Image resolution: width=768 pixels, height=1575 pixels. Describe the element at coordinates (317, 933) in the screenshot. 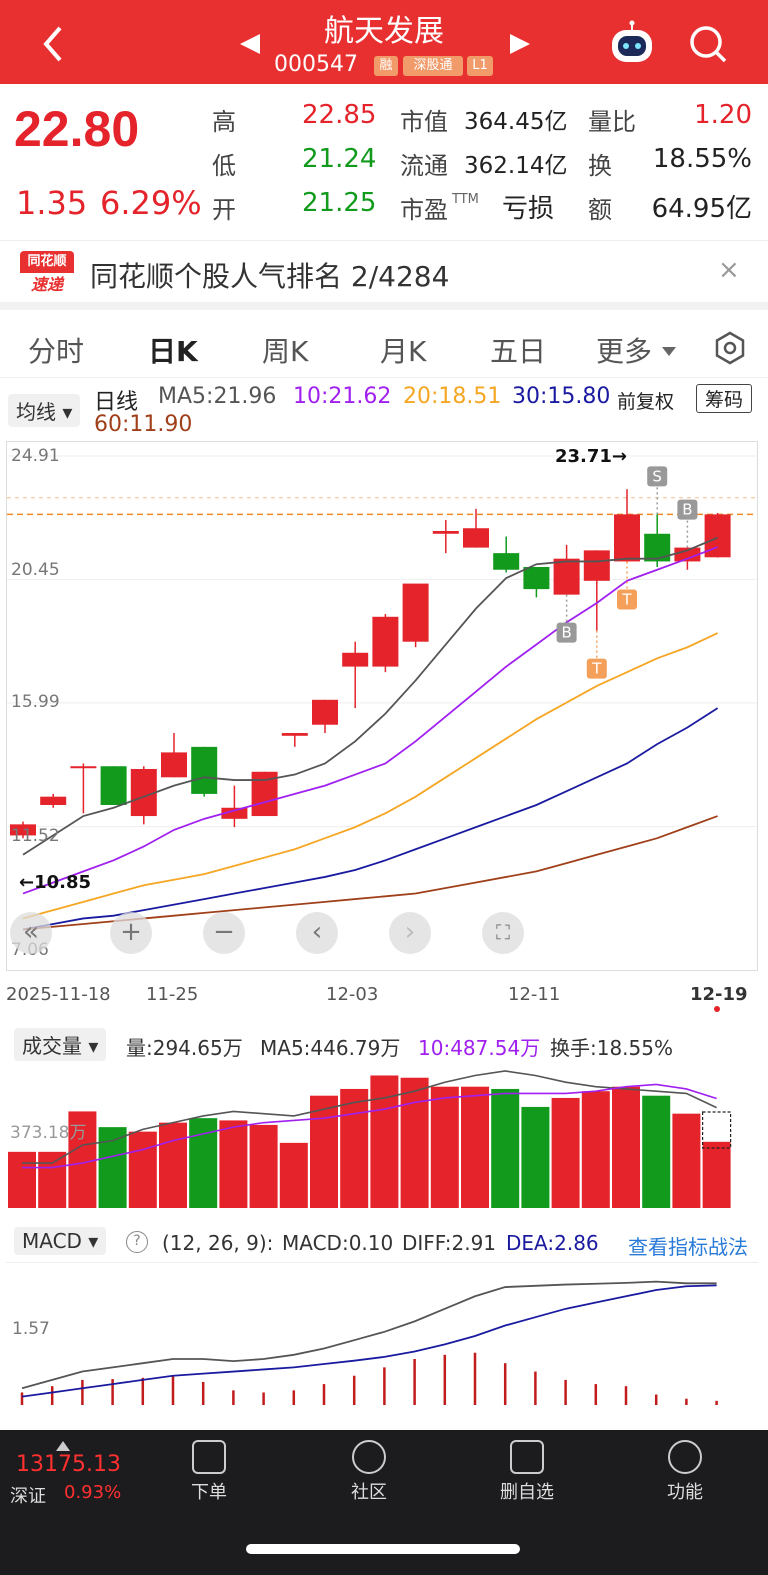

I see `pan-left-icon: ‹` at that location.